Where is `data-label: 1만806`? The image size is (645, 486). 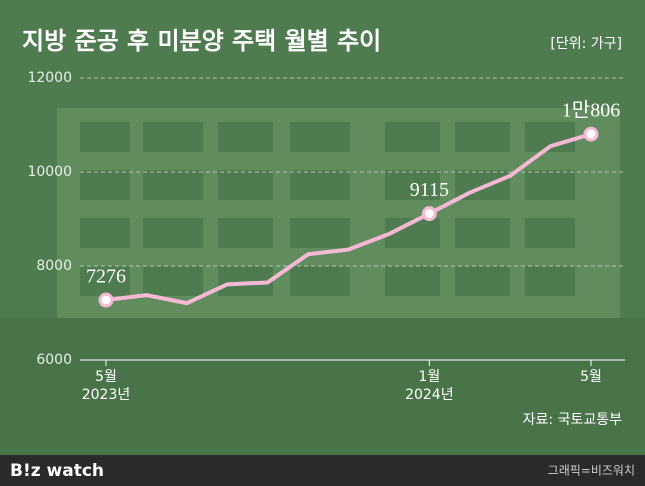
data-label: 1만806 is located at coordinates (591, 110).